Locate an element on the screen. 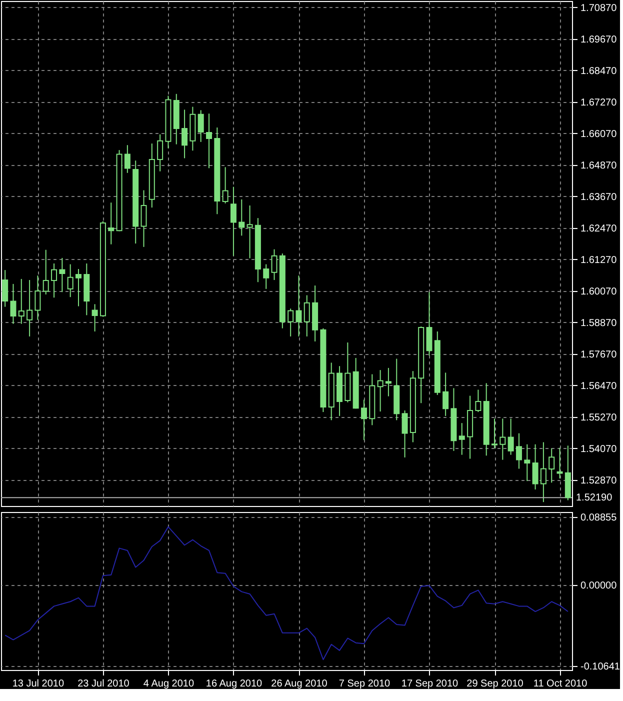 The width and height of the screenshot is (623, 701). x-tick-label: 26 Aug 2010 is located at coordinates (299, 684).